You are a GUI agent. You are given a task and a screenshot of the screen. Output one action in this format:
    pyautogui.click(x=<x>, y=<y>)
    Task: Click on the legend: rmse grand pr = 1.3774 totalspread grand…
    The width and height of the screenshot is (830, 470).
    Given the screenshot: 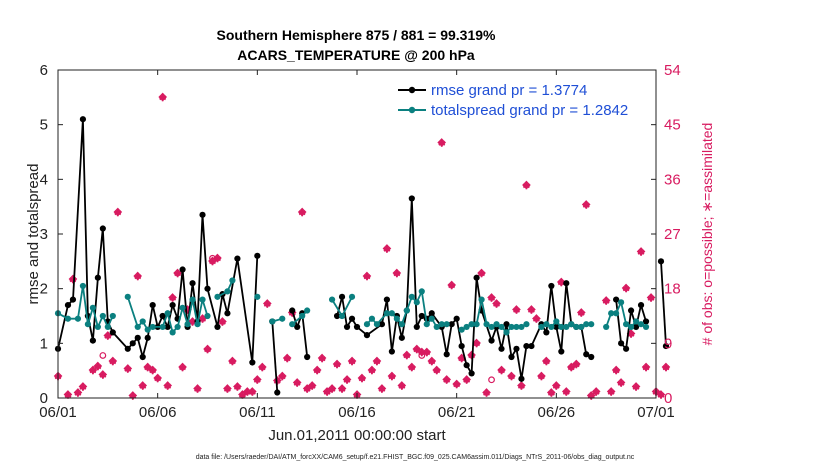 What is the action you would take?
    pyautogui.click(x=523, y=100)
    